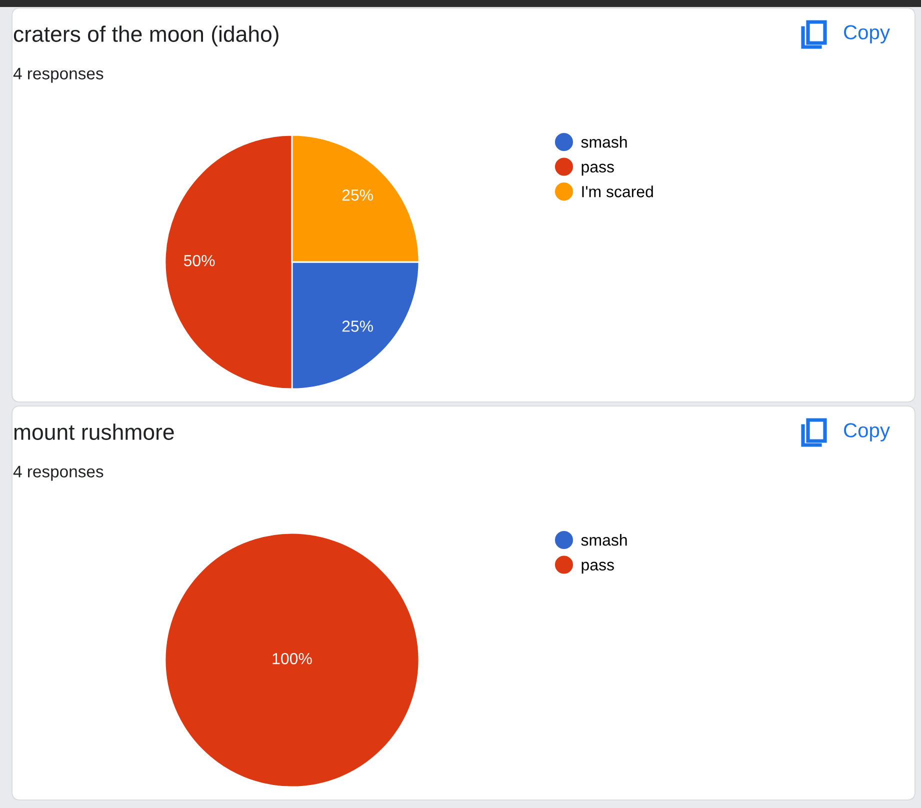 Image resolution: width=921 pixels, height=808 pixels. I want to click on chart-title: craters of the moon (idaho), so click(146, 36).